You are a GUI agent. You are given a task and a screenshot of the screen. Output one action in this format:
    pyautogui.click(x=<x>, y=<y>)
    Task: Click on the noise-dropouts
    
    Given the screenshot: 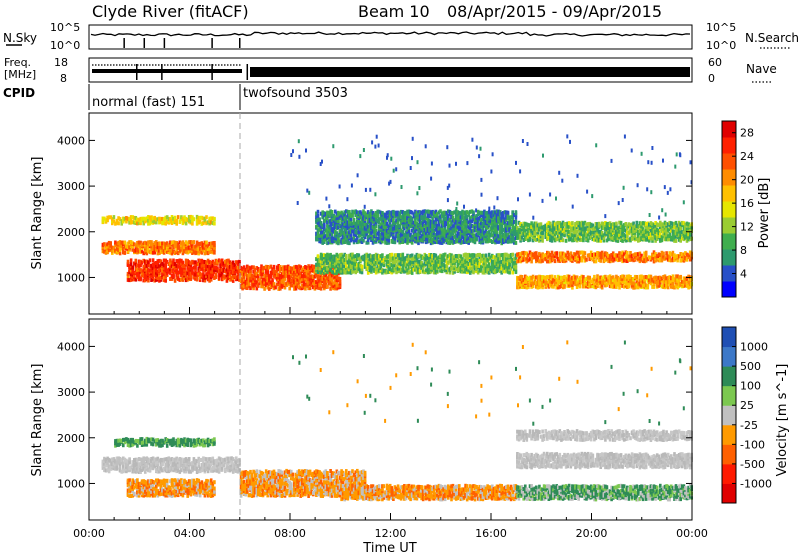 What is the action you would take?
    pyautogui.click(x=182, y=43)
    